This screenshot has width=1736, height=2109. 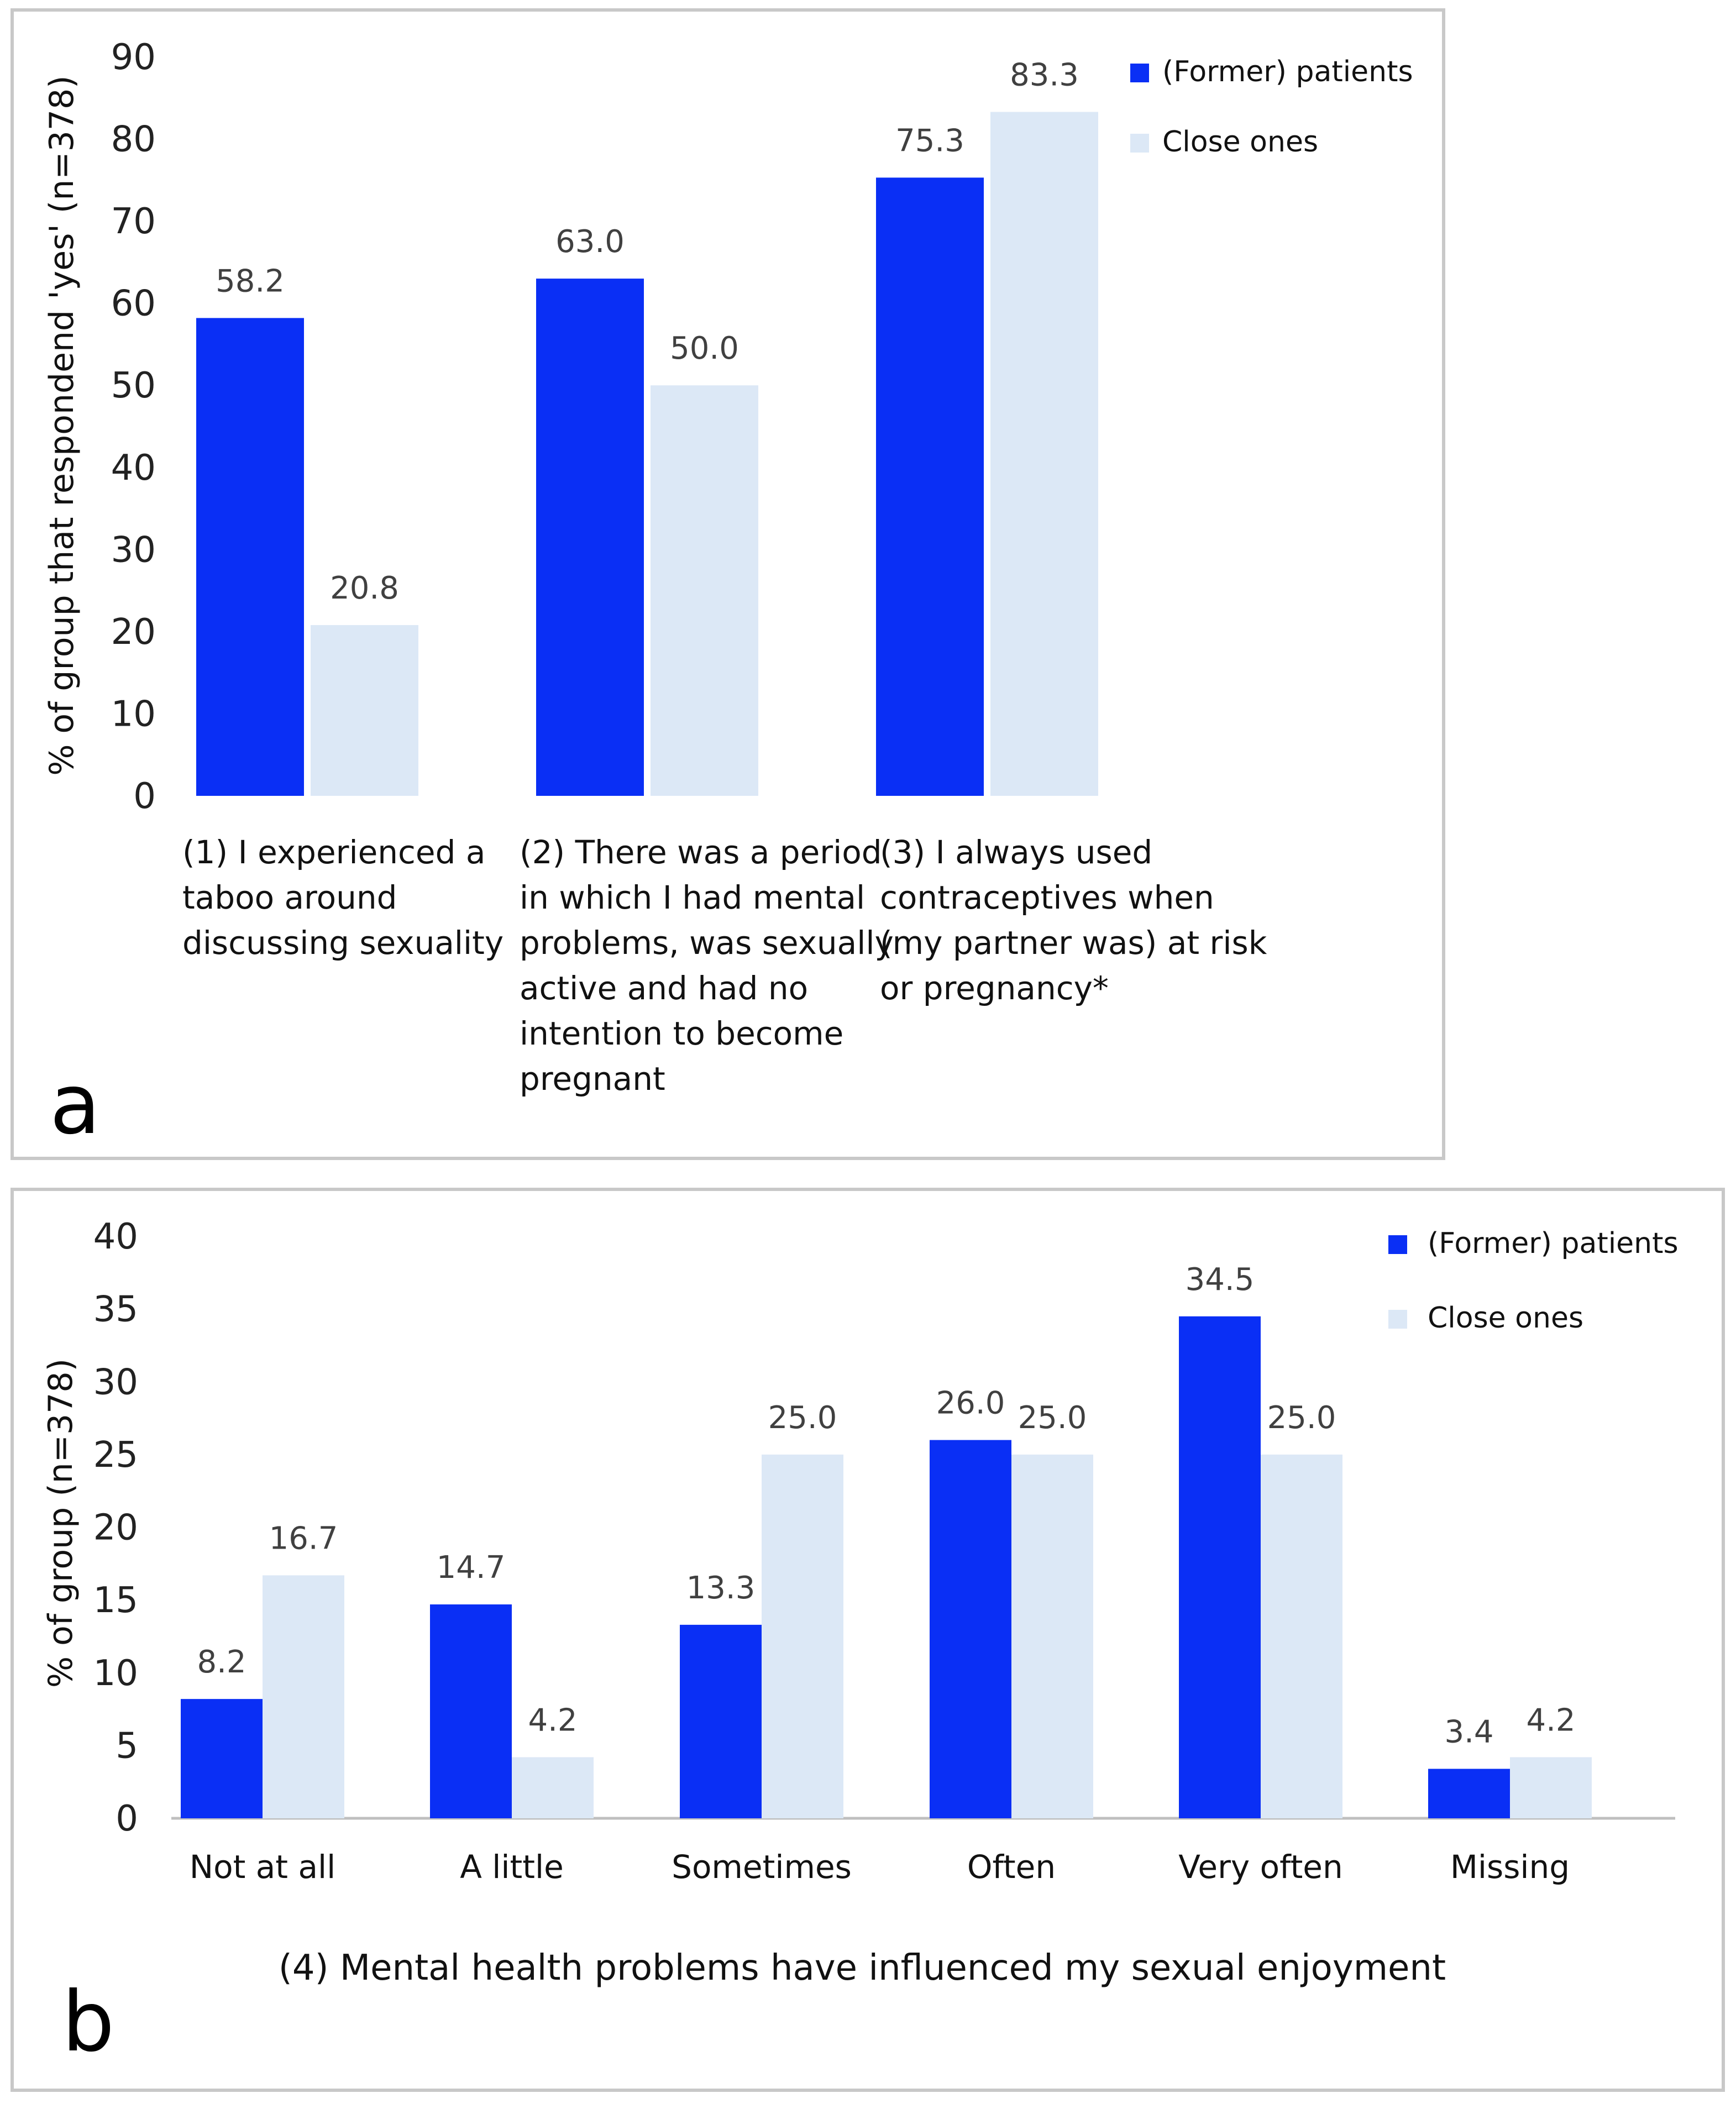 What do you see at coordinates (1012, 1867) in the screenshot?
I see `x-category-label: Often` at bounding box center [1012, 1867].